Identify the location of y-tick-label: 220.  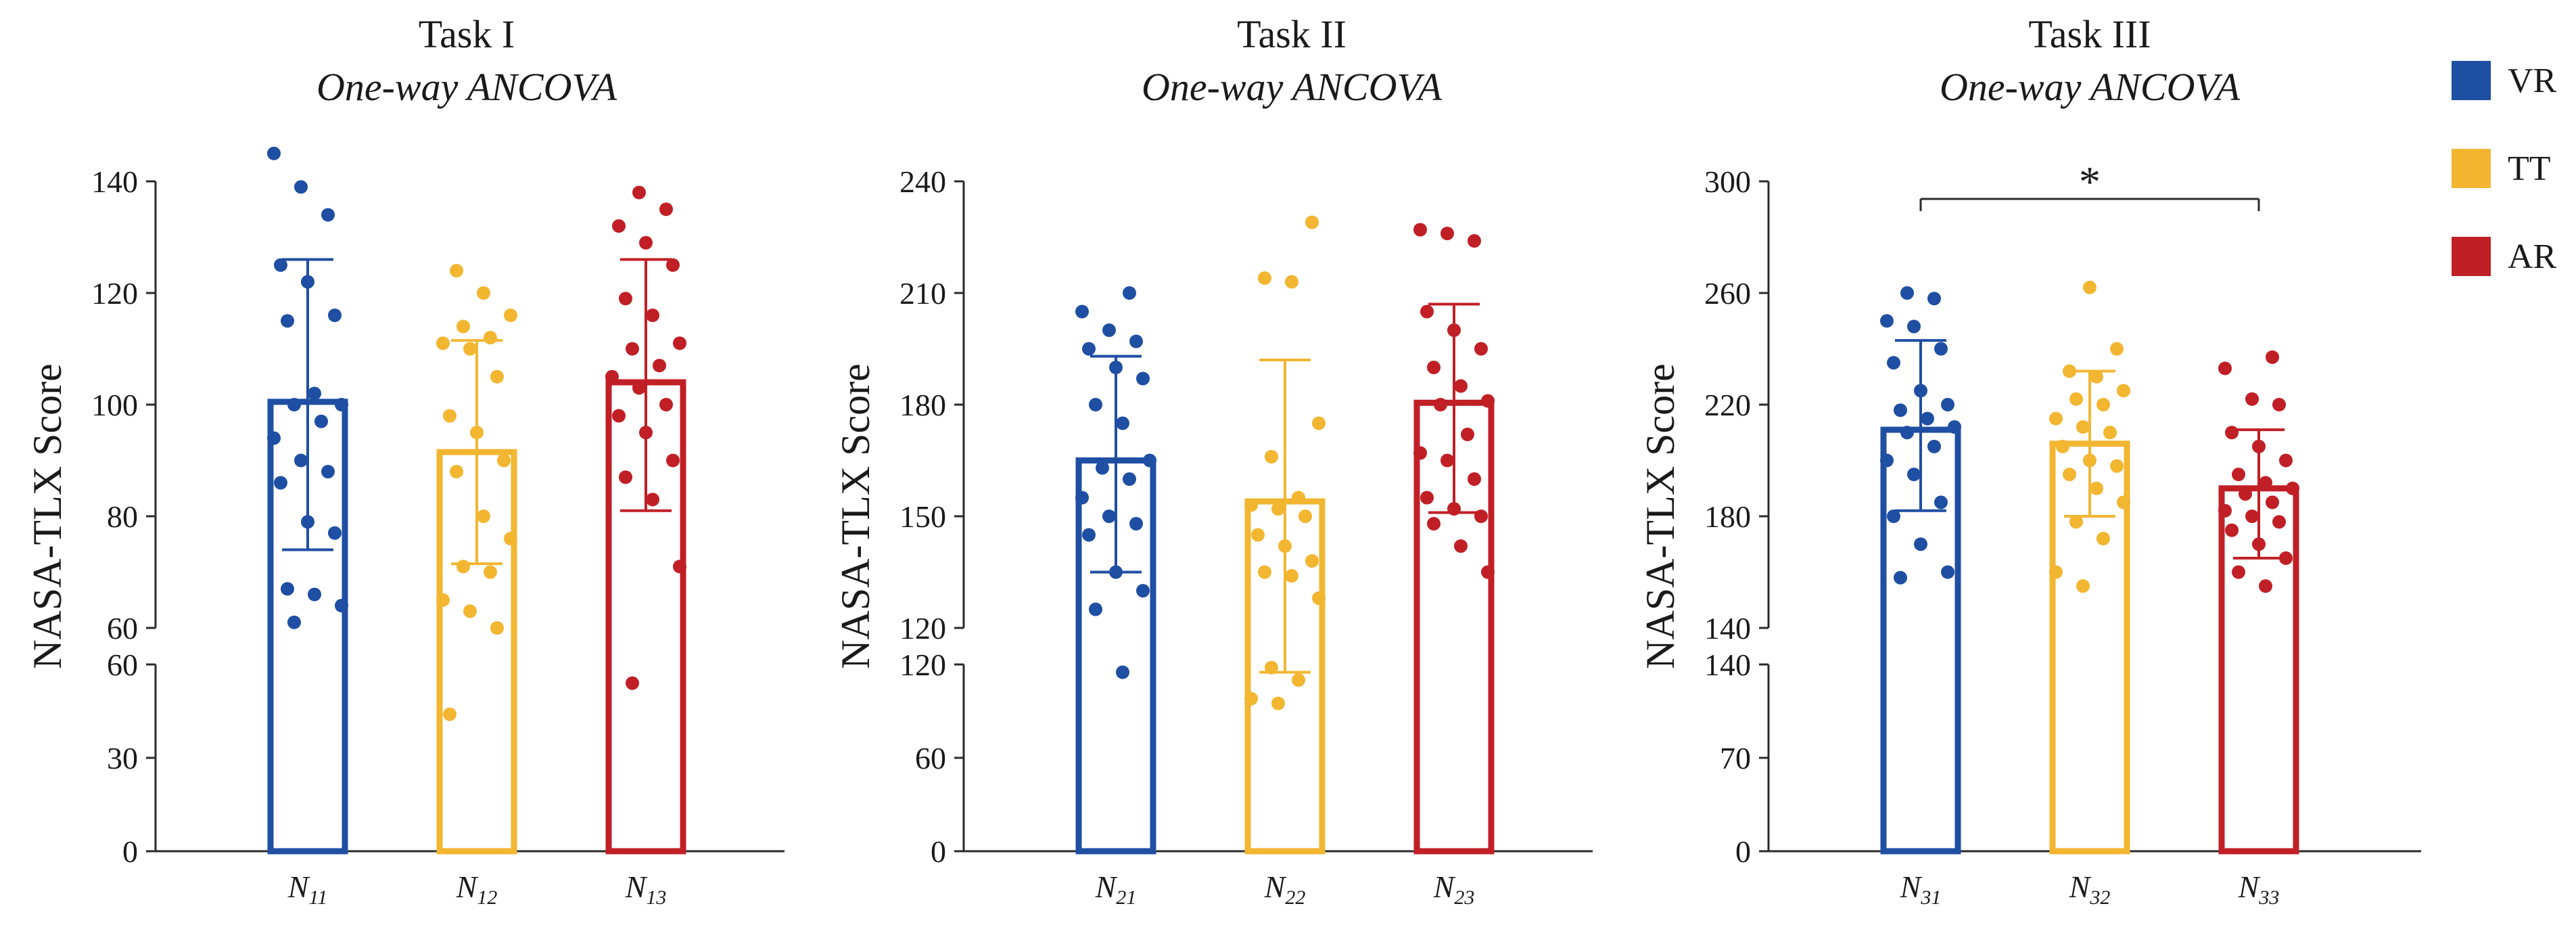
(1727, 405).